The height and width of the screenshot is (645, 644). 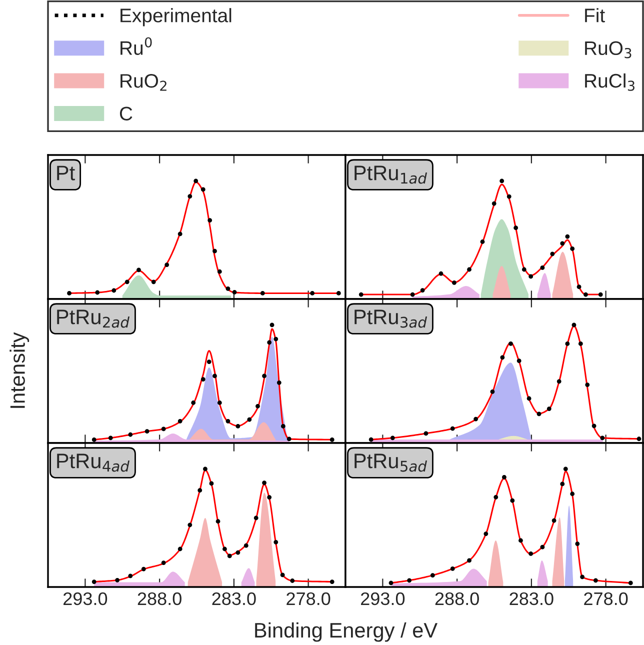 I want to click on chart-title: PtRu$_{3ad}$, so click(x=390, y=319).